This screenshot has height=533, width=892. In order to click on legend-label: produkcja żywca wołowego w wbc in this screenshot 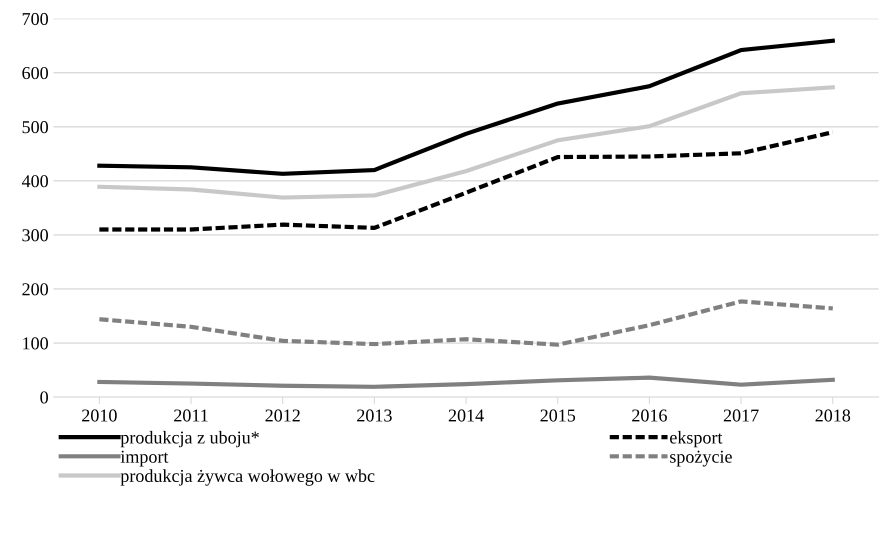, I will do `click(247, 477)`.